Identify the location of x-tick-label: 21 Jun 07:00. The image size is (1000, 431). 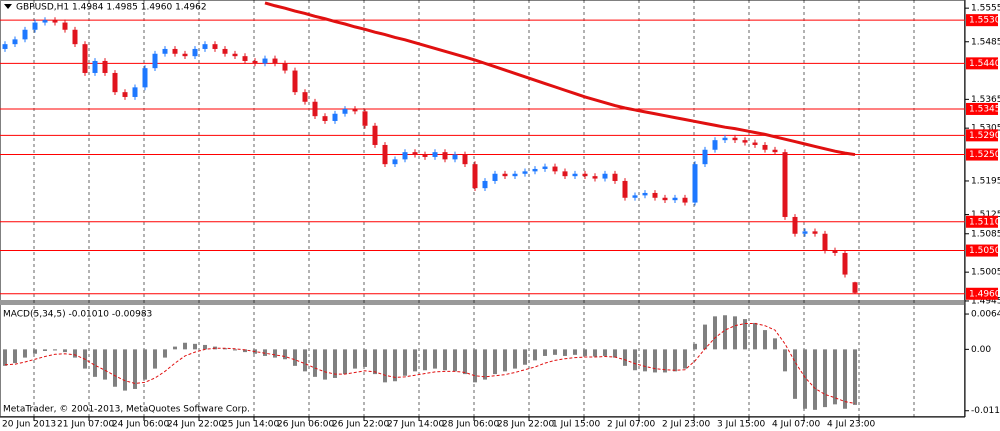
(85, 425).